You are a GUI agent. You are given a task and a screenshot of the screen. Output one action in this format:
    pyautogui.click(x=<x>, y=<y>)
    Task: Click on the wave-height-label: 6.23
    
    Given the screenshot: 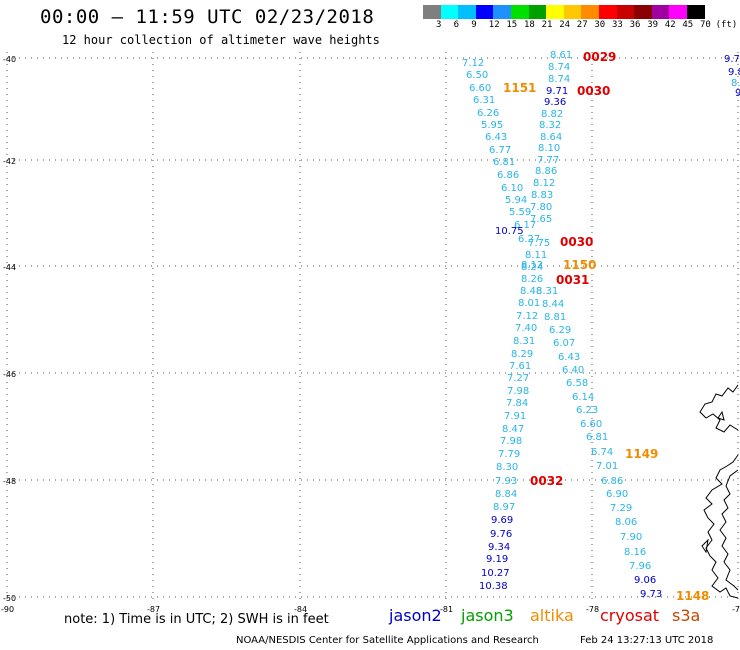 What is the action you would take?
    pyautogui.click(x=587, y=410)
    